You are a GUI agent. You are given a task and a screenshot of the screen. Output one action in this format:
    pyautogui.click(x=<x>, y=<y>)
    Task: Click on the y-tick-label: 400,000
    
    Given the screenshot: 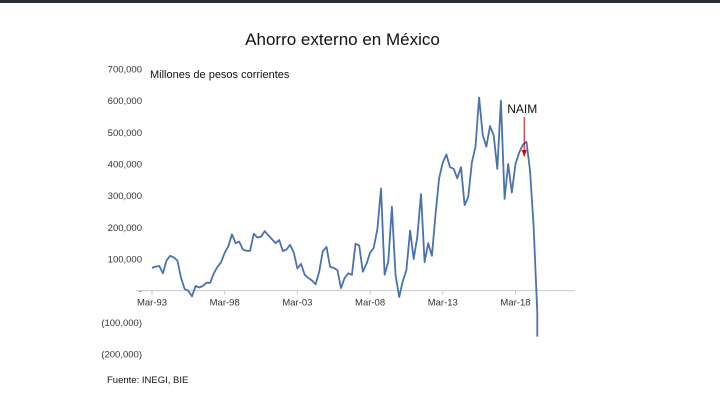 What is the action you would take?
    pyautogui.click(x=125, y=165)
    